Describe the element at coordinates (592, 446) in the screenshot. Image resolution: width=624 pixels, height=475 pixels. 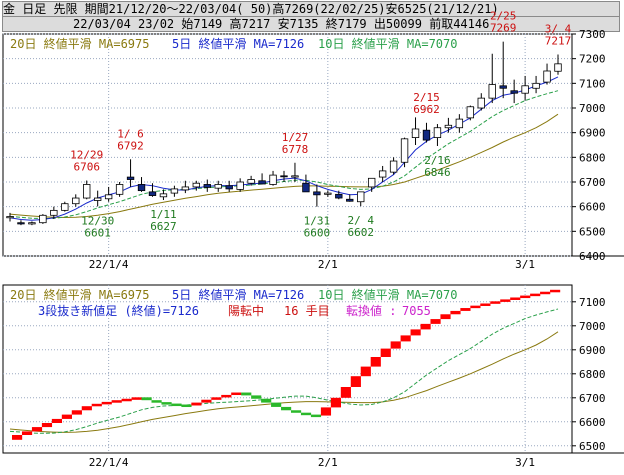
I see `break-y-tick-label: 6500` at that location.